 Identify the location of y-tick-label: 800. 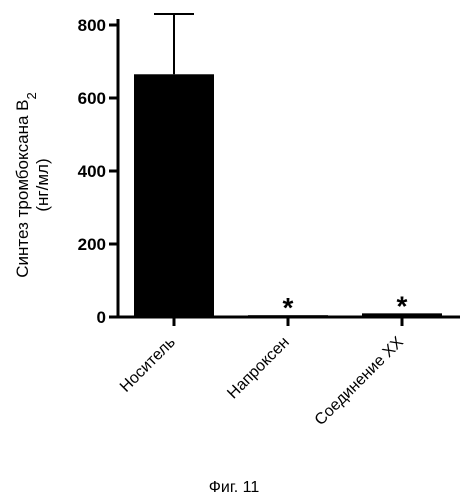
(92, 25).